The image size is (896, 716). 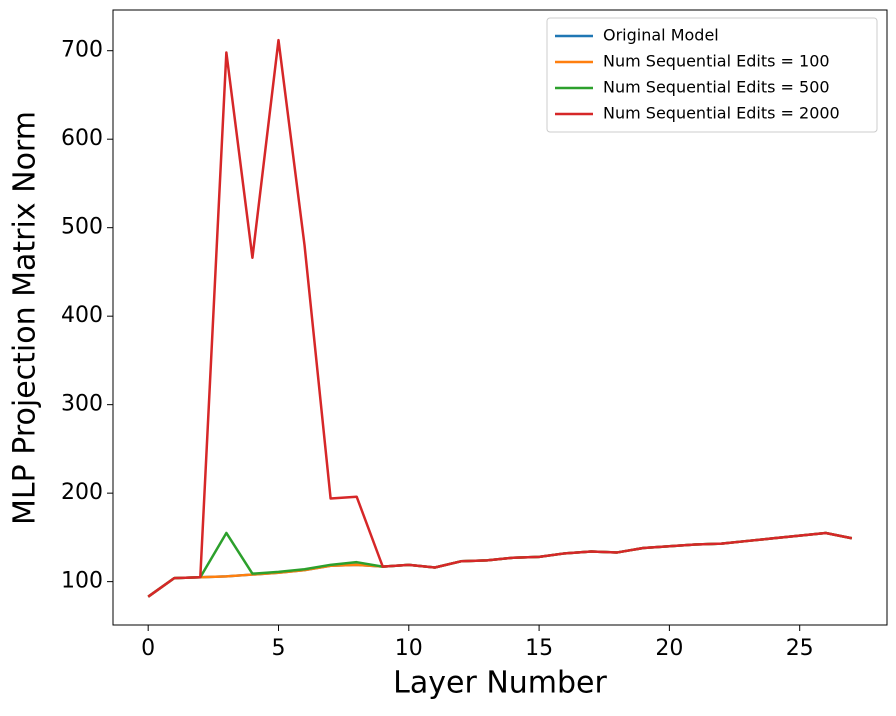 What do you see at coordinates (669, 648) in the screenshot?
I see `x-tick-label: 20` at bounding box center [669, 648].